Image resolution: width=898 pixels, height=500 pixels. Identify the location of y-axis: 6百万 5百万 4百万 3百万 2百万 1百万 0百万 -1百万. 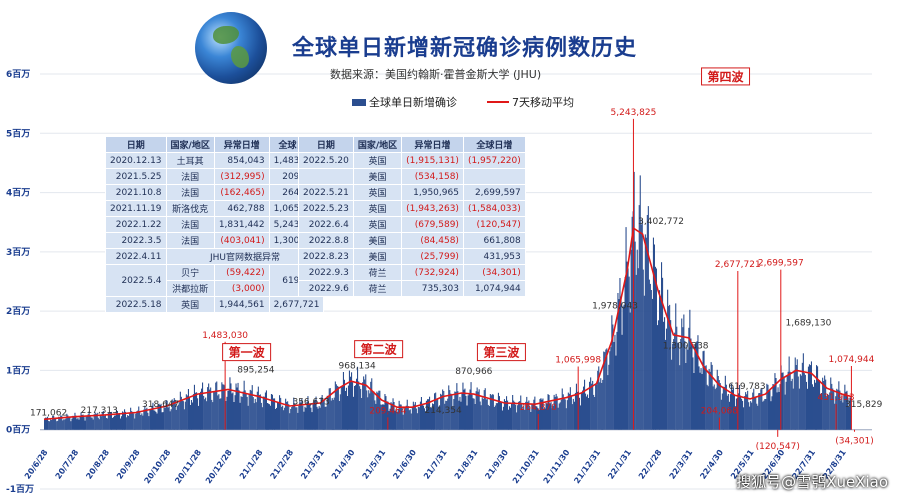
(20, 282).